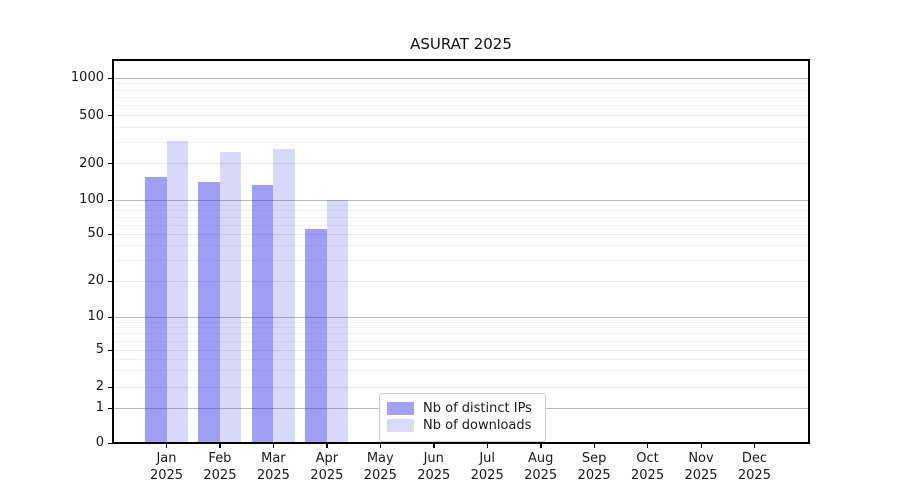 This screenshot has height=500, width=900. What do you see at coordinates (95, 316) in the screenshot?
I see `y-tick-label: 10` at bounding box center [95, 316].